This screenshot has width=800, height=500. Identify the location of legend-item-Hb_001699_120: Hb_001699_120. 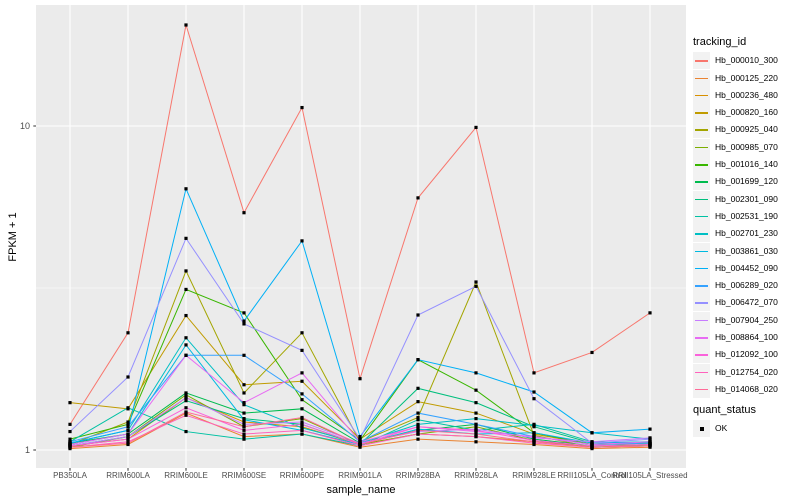
(735, 182).